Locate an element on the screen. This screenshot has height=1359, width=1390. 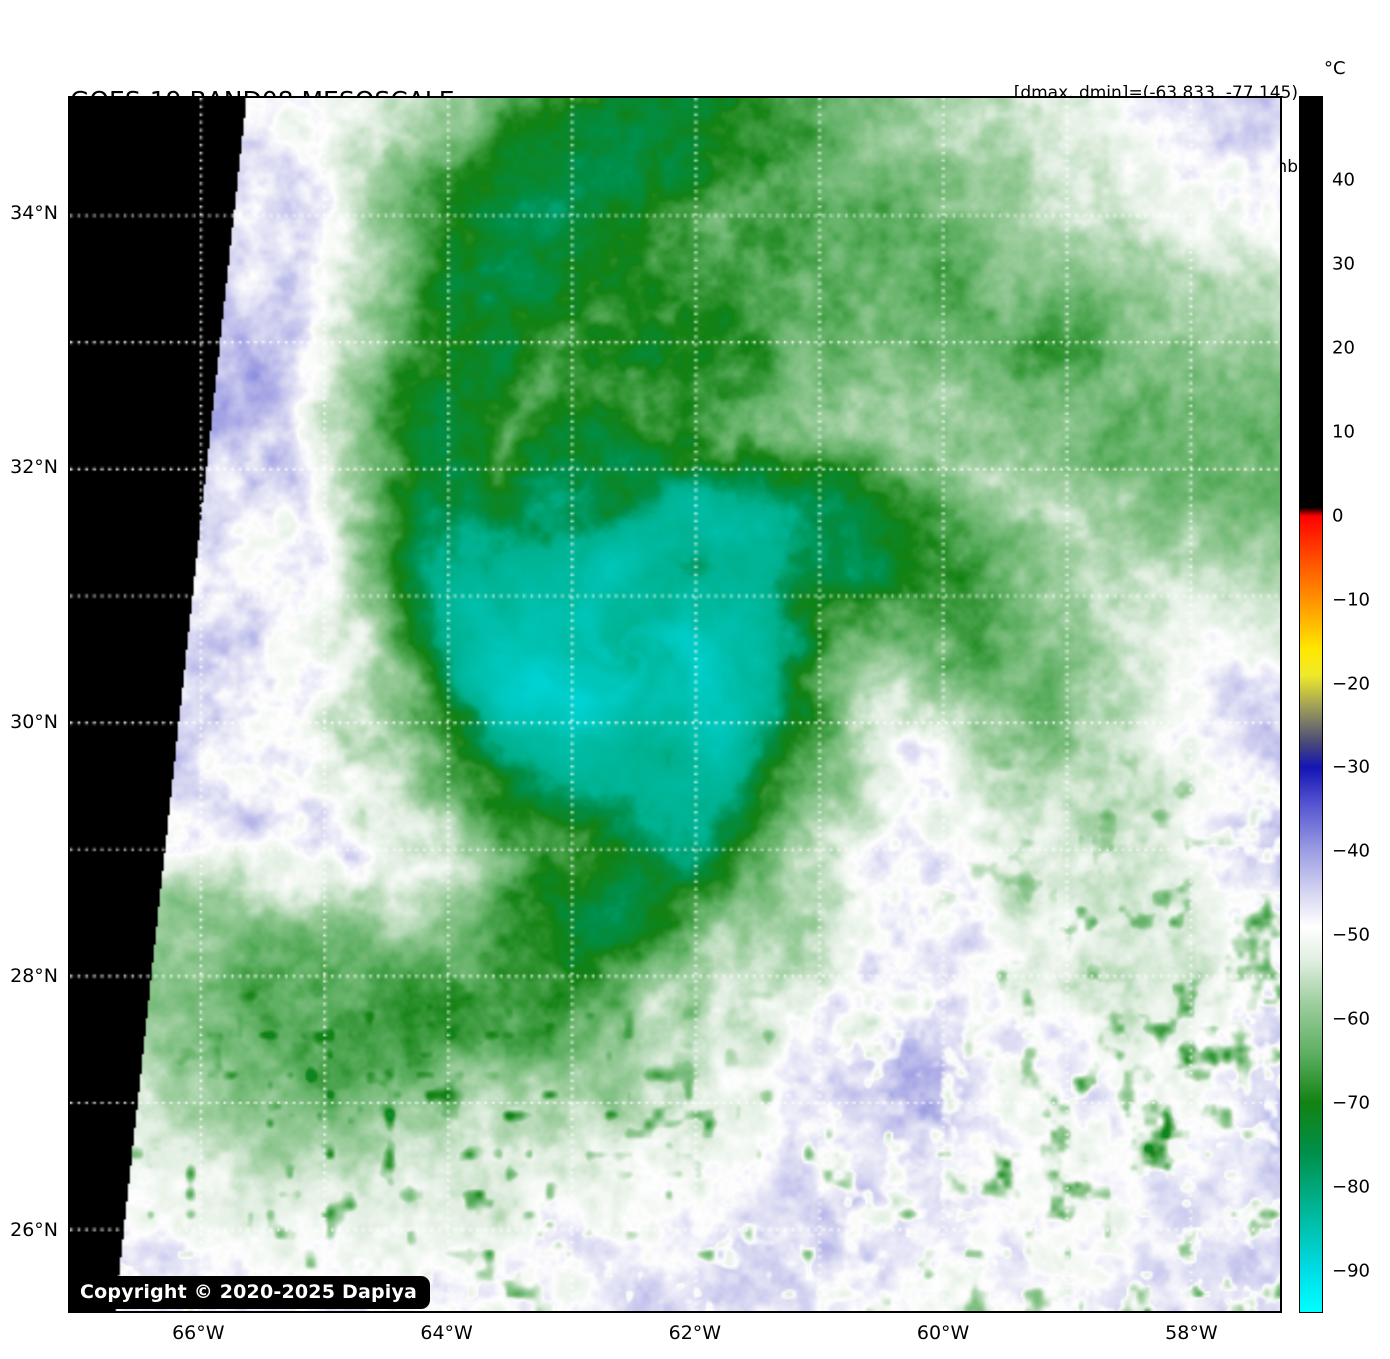
colorbar-gradient is located at coordinates (1311, 704).